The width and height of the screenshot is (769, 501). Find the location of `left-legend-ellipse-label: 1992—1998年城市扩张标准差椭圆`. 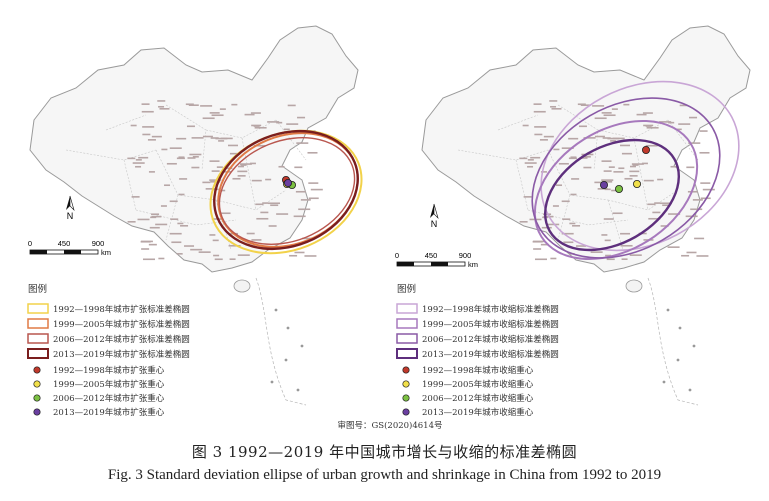

left-legend-ellipse-label: 1992—1998年城市扩张标准差椭圆 is located at coordinates (121, 309).